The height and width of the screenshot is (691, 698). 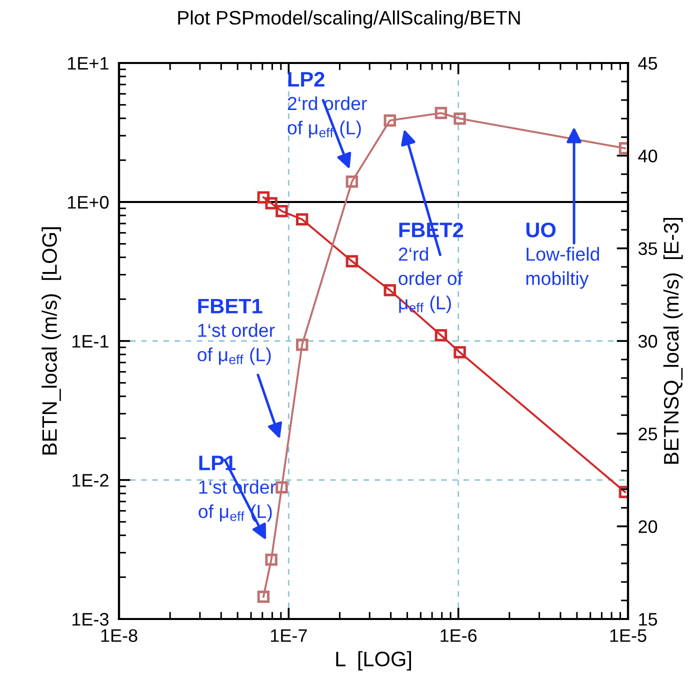 I want to click on y2-tick-label: 45, so click(x=648, y=63).